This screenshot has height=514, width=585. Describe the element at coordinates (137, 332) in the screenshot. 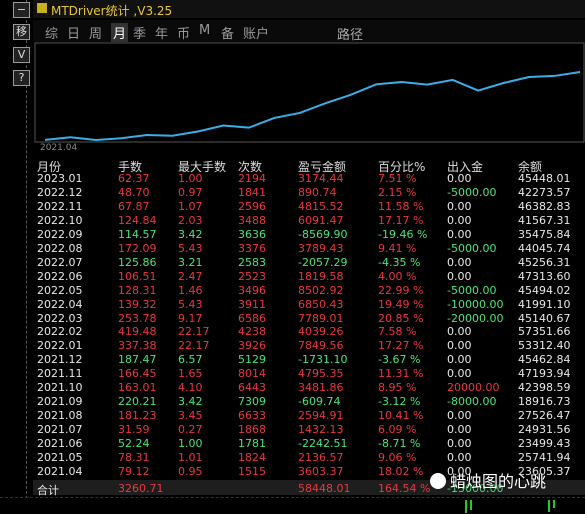

I see `table-cell: 419.48` at that location.